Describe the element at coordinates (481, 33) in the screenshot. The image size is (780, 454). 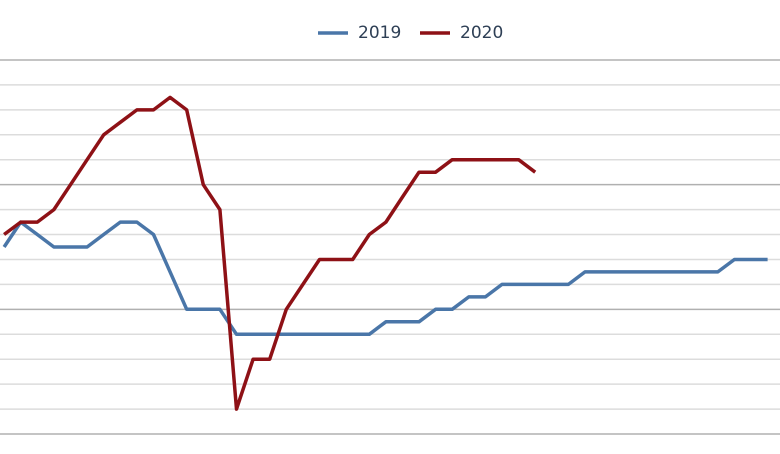
I see `legend-label: 2020` at that location.